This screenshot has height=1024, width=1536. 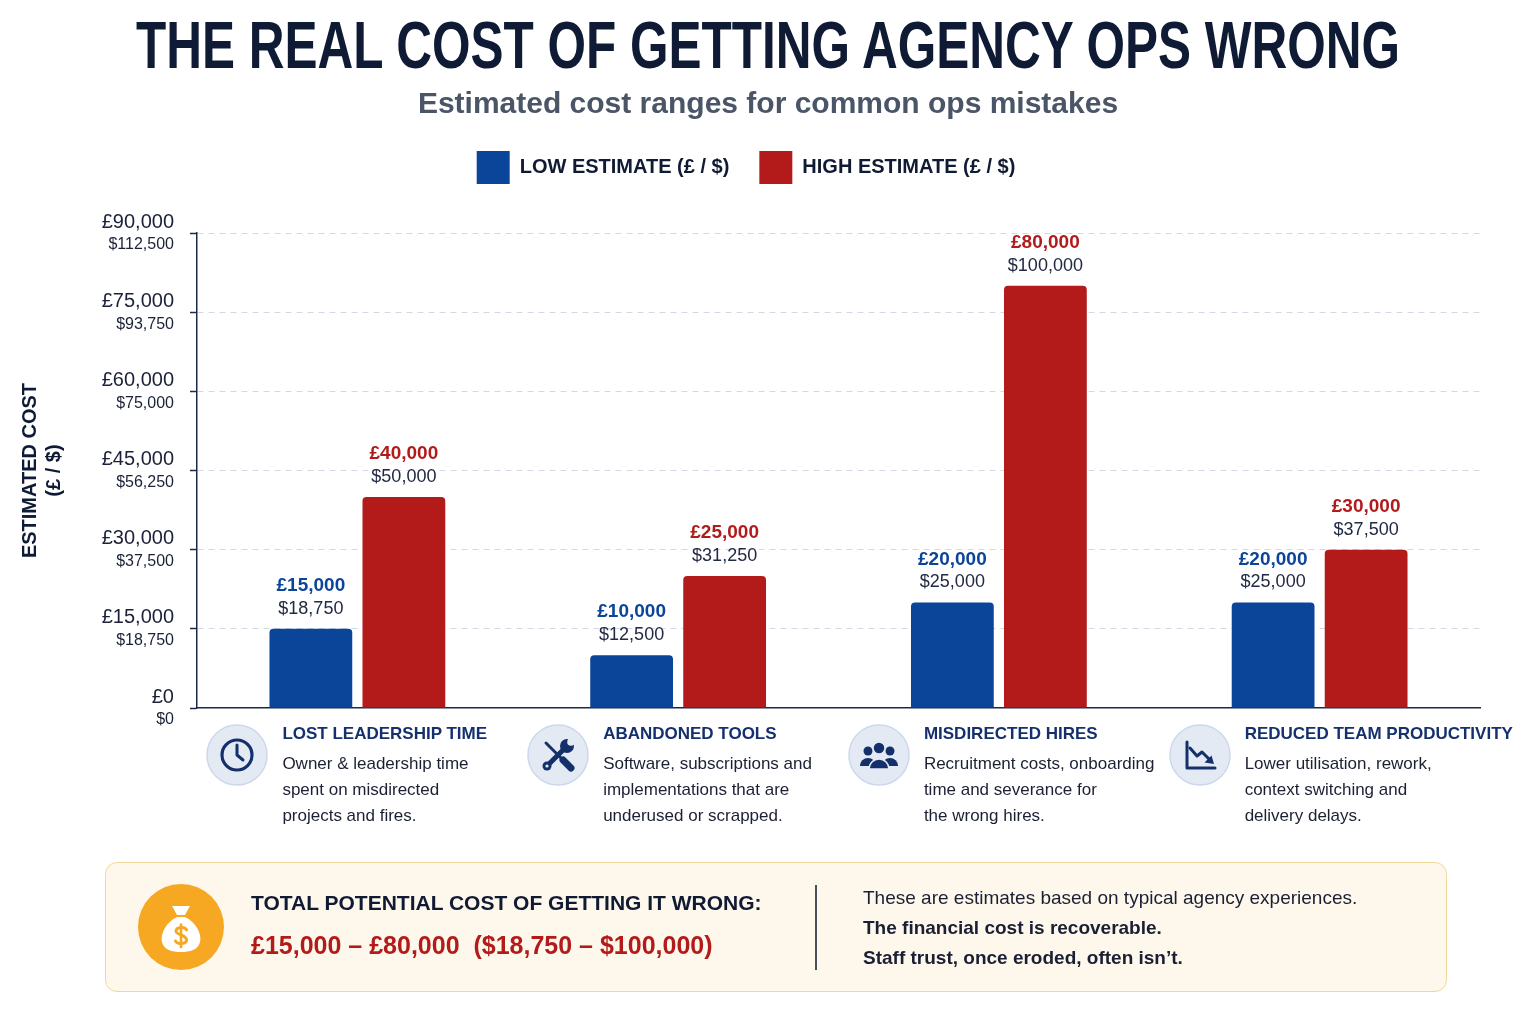 I want to click on x-tick-label: REDUCED TEAM PRODUCTIVITY, so click(x=1379, y=733).